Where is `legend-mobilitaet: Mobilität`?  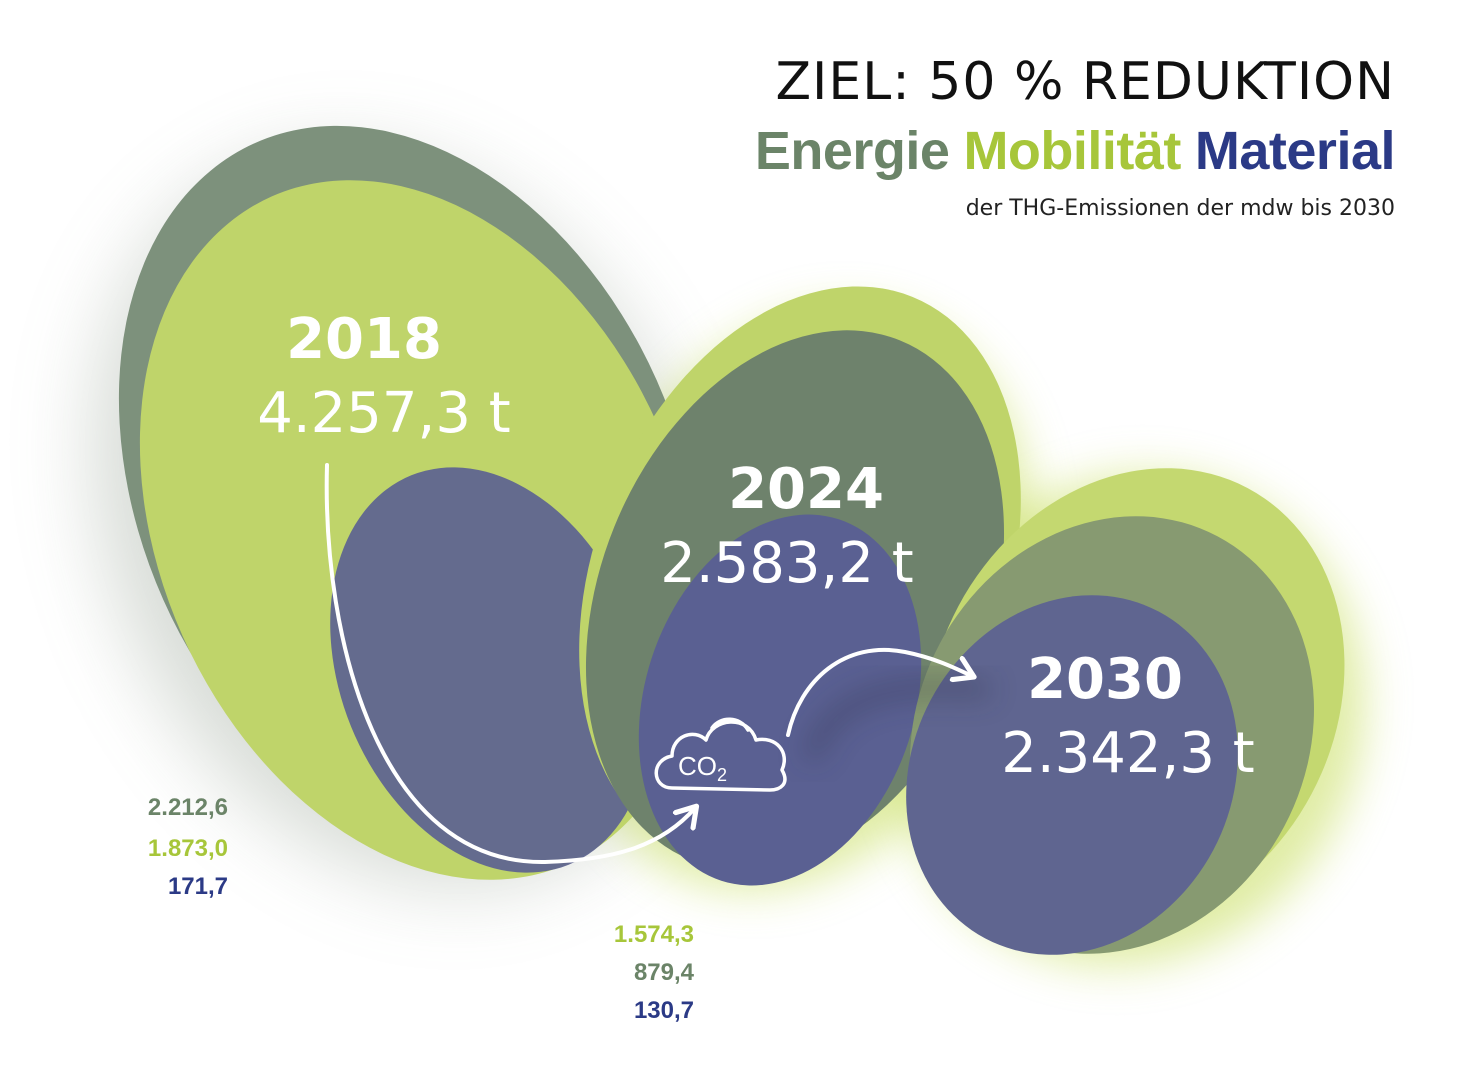 legend-mobilitaet: Mobilität is located at coordinates (1072, 151).